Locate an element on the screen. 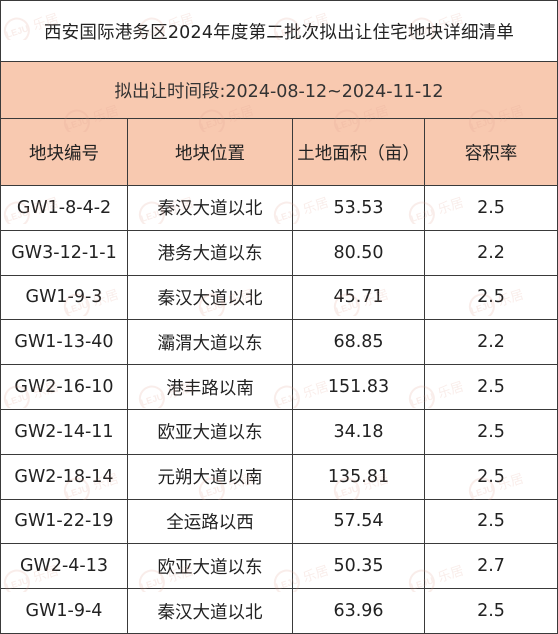  table-row: GW2-4-13 欧亚大道以东 50.35 2.7 is located at coordinates (279, 566).